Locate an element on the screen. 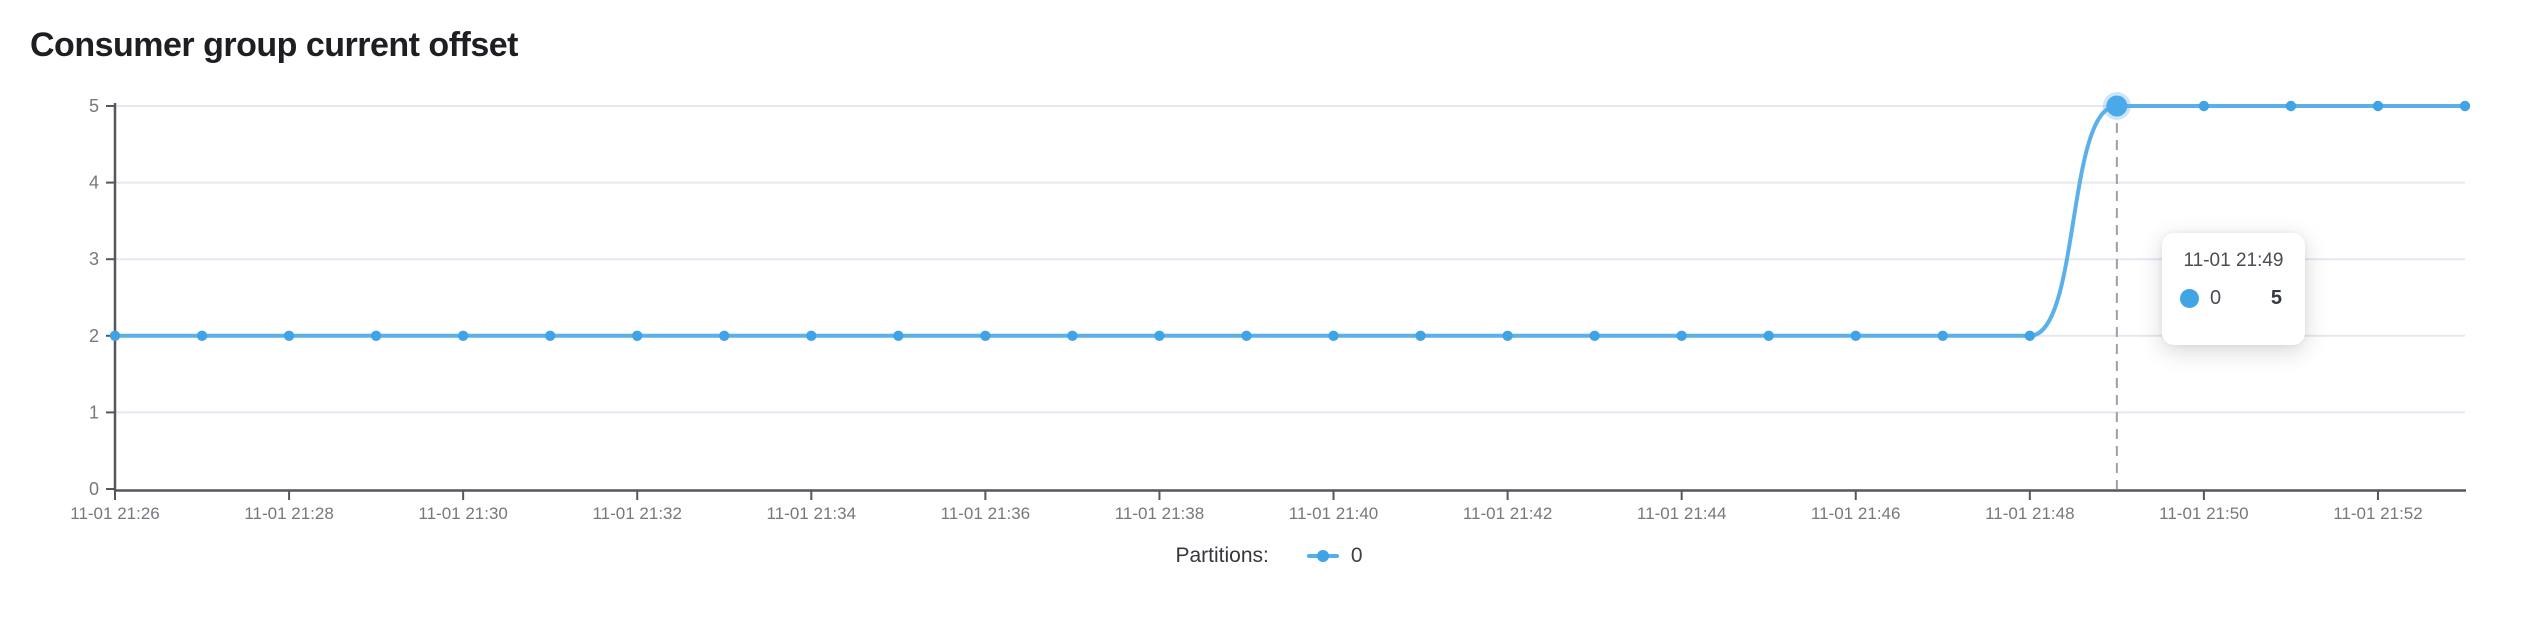 This screenshot has height=624, width=2538. chart-legend: Partitions: 0 is located at coordinates (1269, 556).